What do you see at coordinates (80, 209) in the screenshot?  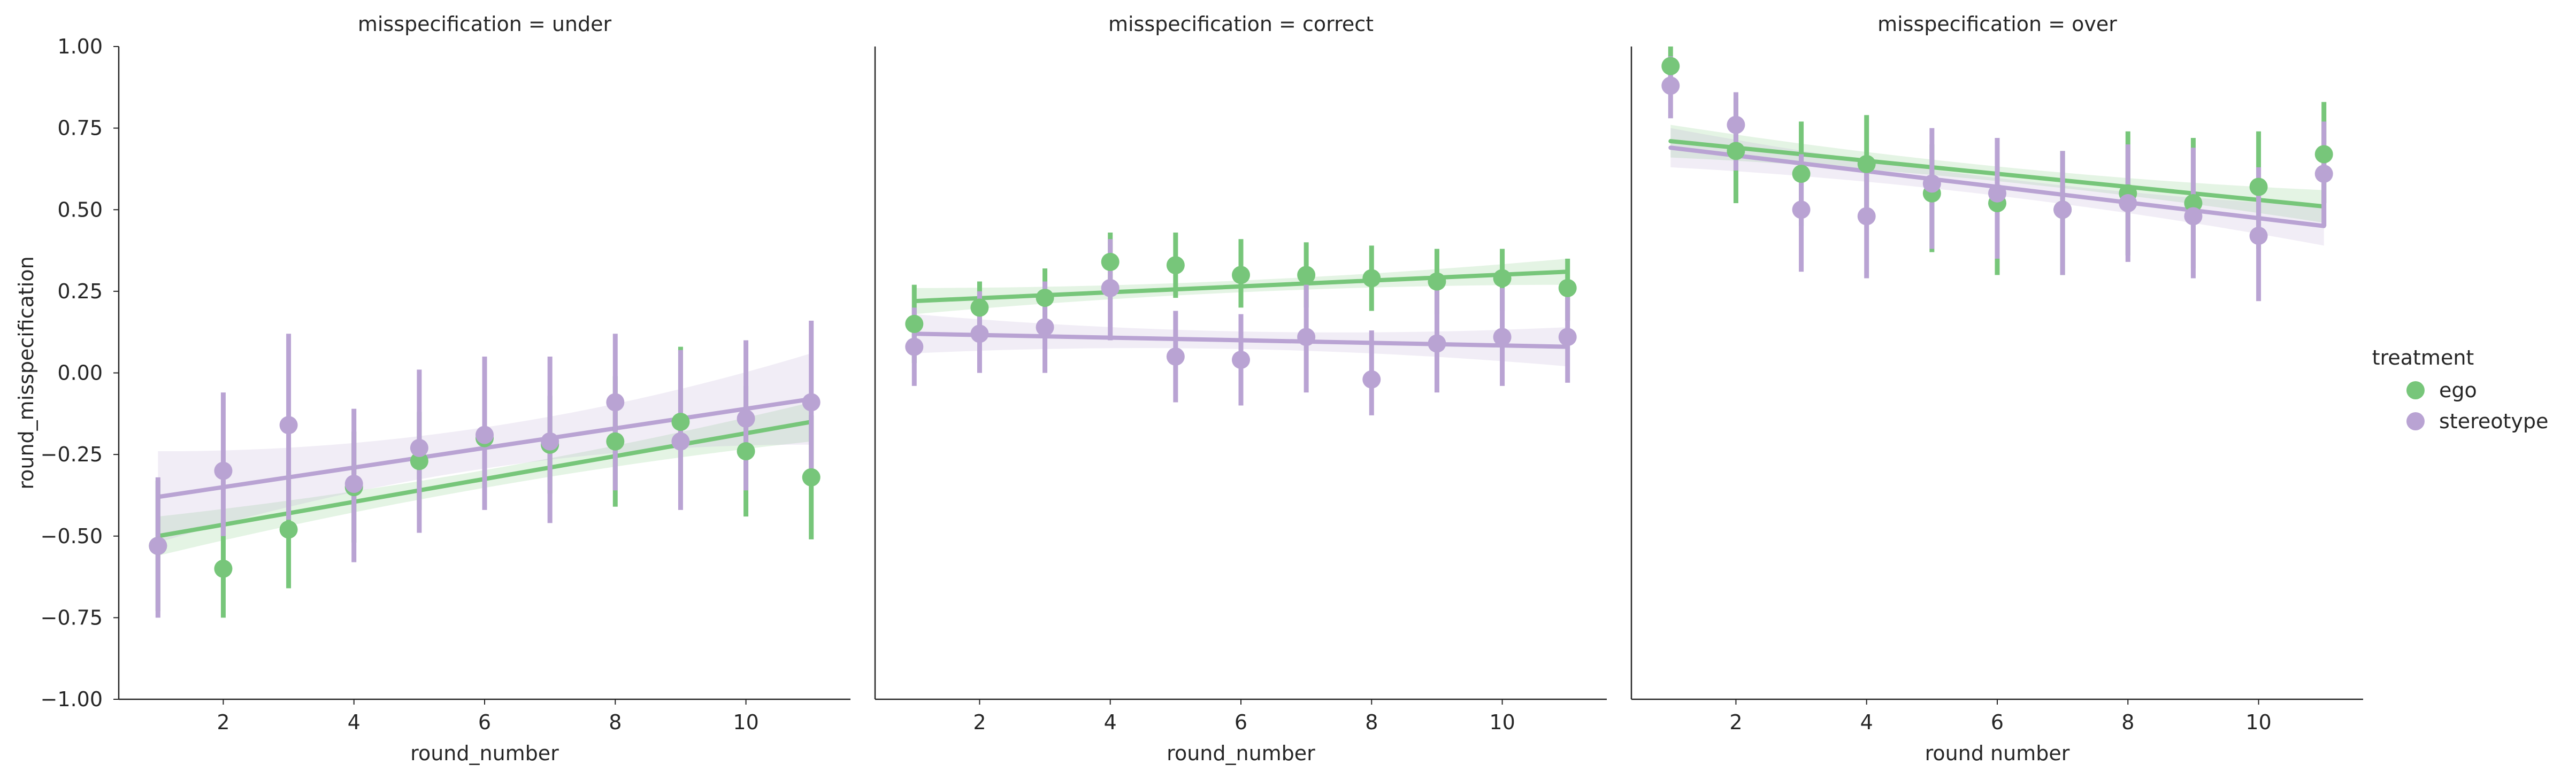 I see `y-tick-label: 0.50` at bounding box center [80, 209].